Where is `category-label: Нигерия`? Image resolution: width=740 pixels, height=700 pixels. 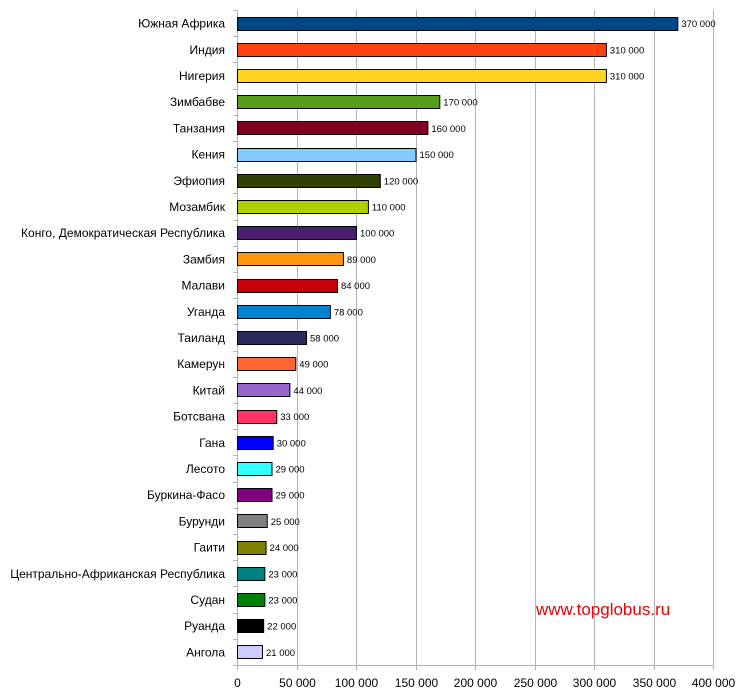
category-label: Нигерия is located at coordinates (202, 76).